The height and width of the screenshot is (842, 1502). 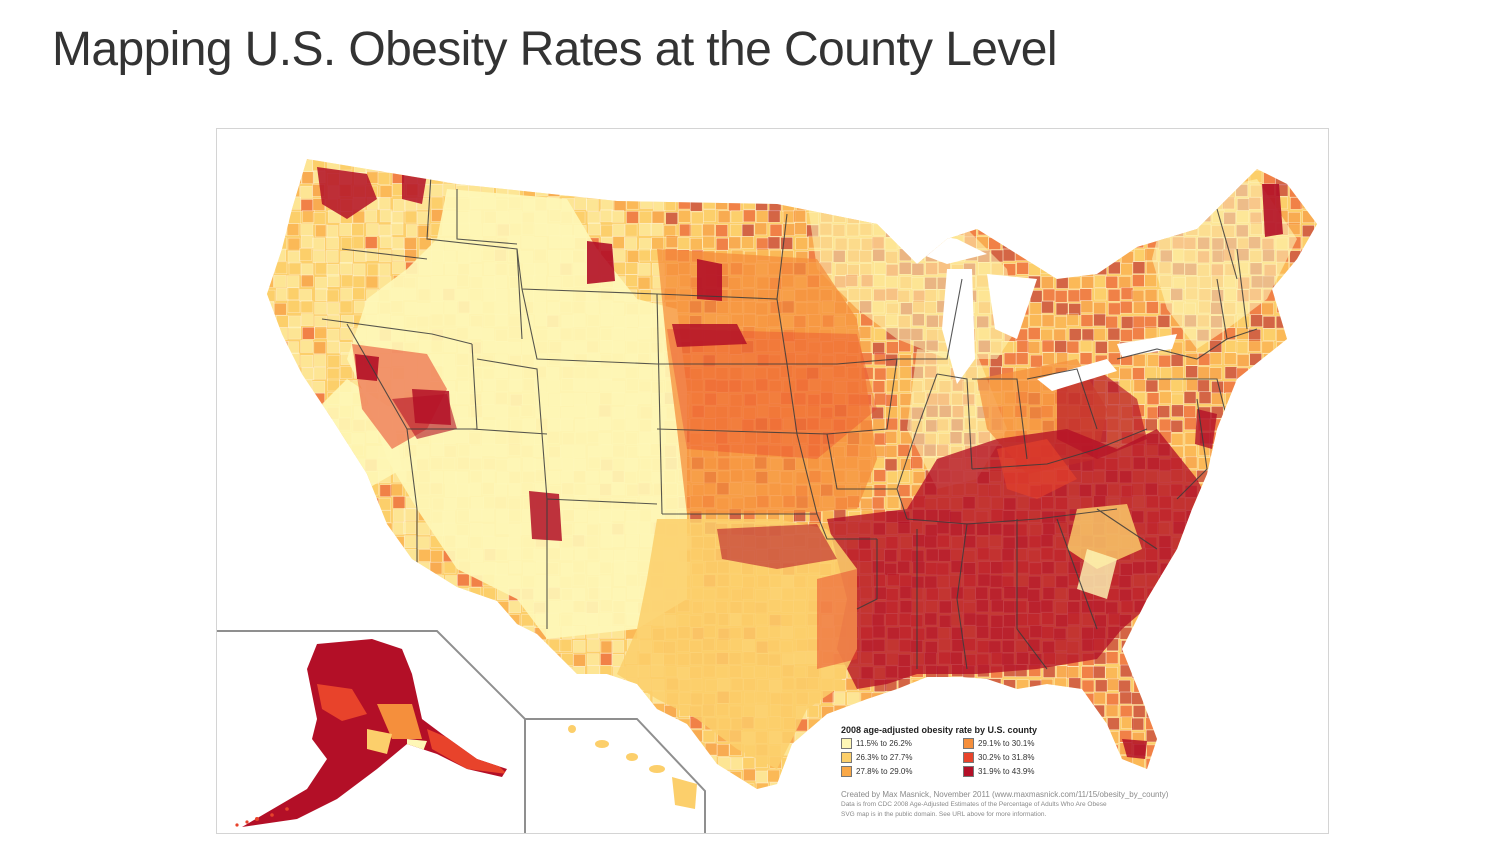 What do you see at coordinates (846, 771) in the screenshot?
I see `legend-swatch` at bounding box center [846, 771].